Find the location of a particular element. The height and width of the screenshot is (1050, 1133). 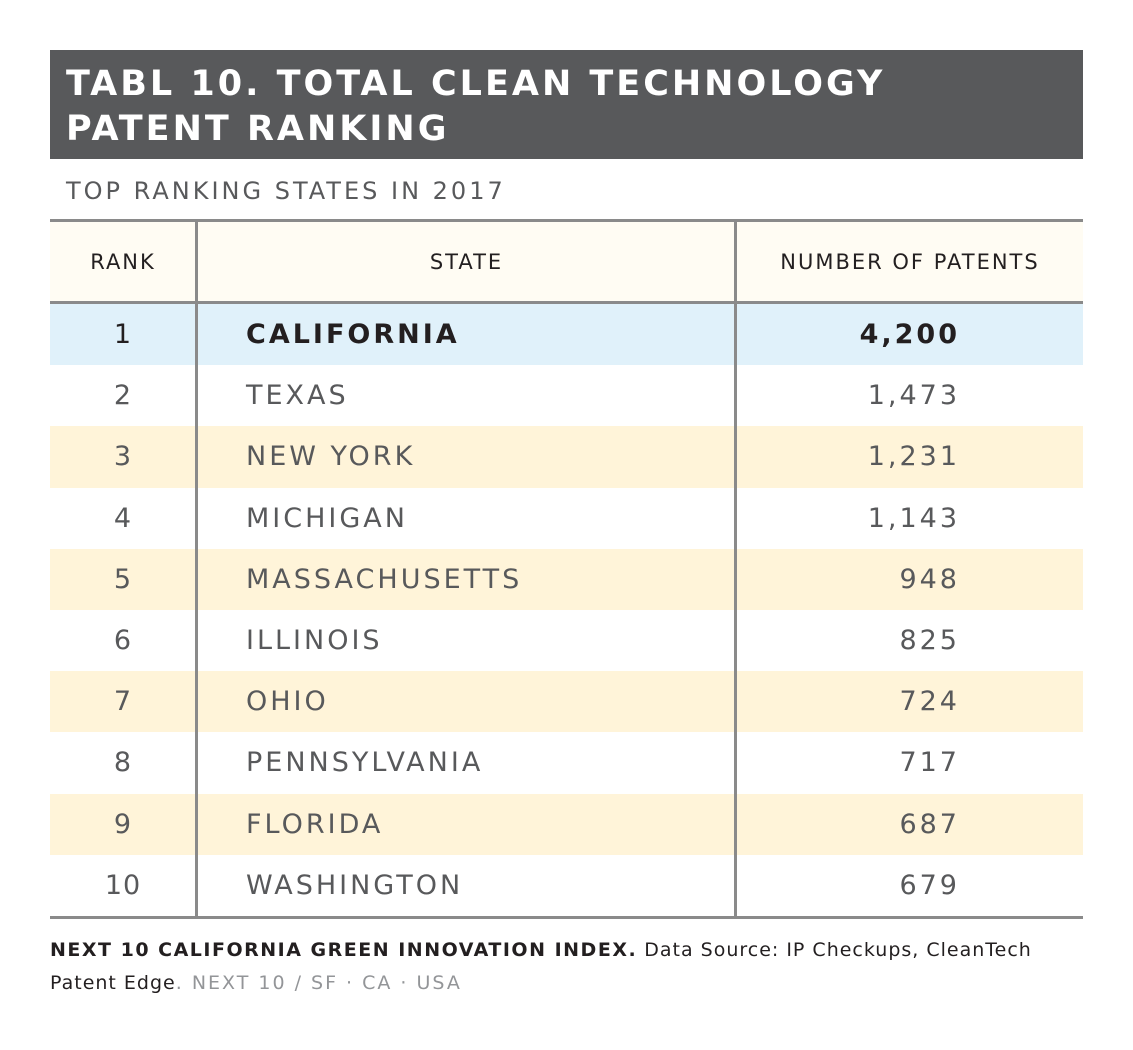

rank-cell: 7 is located at coordinates (123, 702).